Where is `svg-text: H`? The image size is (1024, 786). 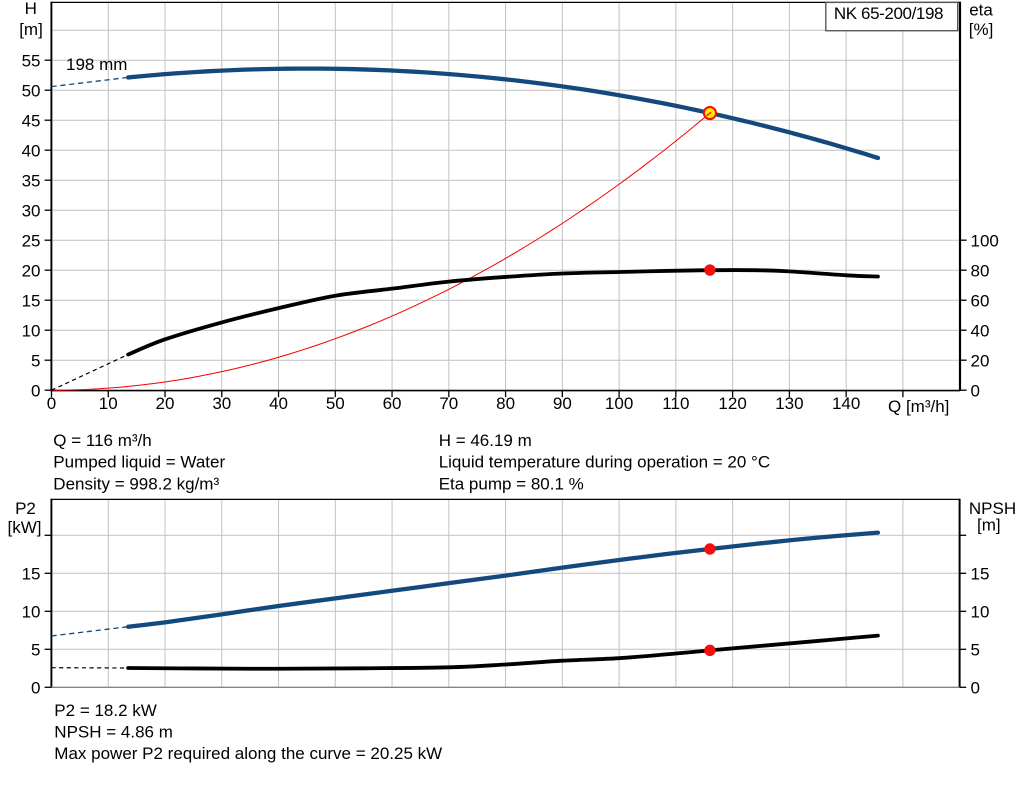
svg-text: H is located at coordinates (31, 9).